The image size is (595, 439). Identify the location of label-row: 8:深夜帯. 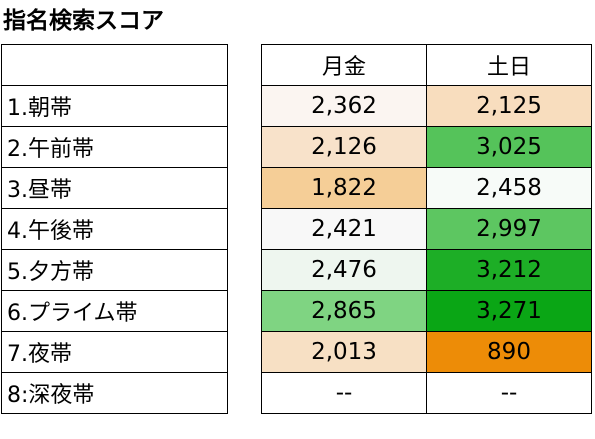
(114, 393).